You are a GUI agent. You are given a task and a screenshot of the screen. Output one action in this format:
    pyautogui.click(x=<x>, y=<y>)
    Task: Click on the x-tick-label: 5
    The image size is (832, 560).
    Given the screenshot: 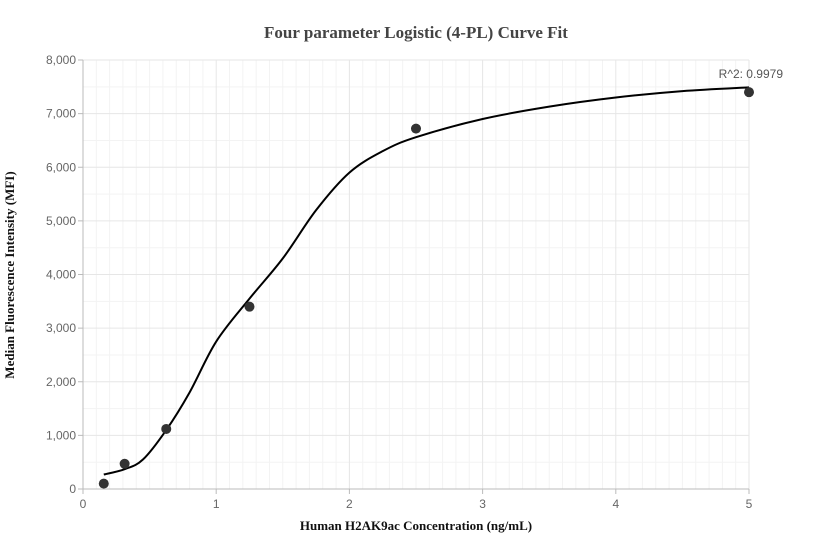 What is the action you would take?
    pyautogui.click(x=749, y=504)
    